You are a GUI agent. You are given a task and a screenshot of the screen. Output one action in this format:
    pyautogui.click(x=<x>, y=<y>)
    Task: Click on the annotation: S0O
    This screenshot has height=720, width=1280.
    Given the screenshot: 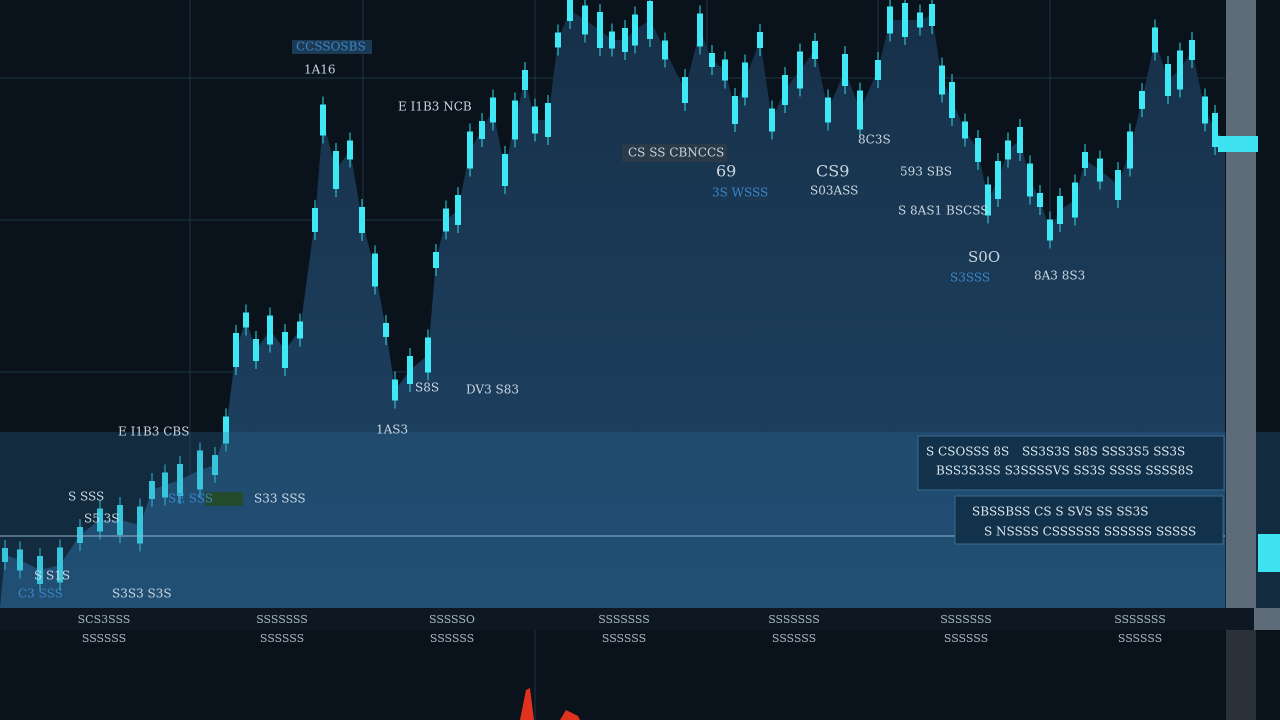 What is the action you would take?
    pyautogui.click(x=984, y=257)
    